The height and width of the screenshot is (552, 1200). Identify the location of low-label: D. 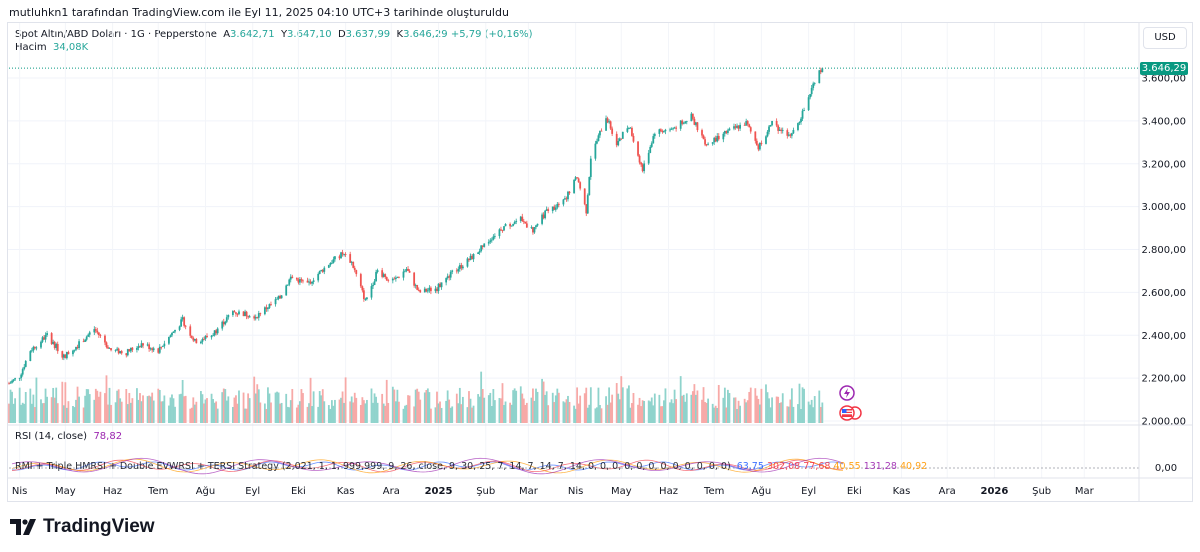
(341, 34).